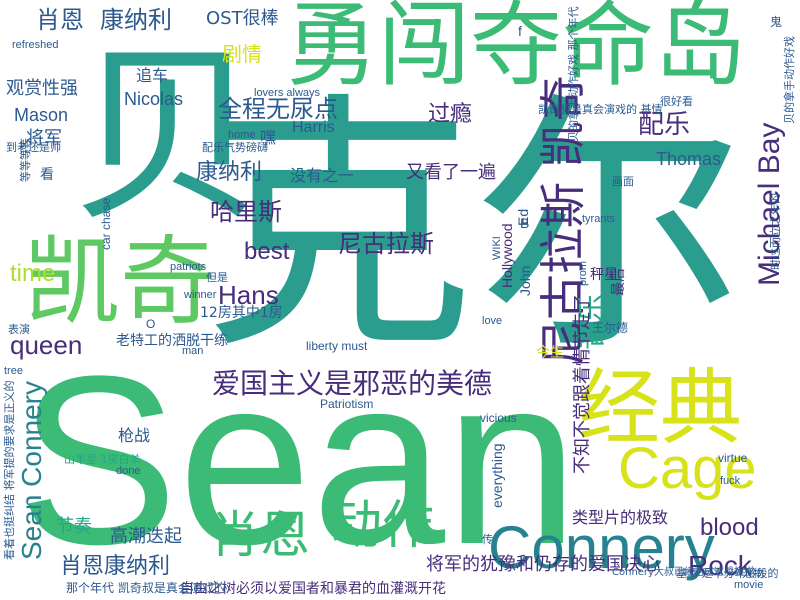 This screenshot has height=600, width=800. Describe the element at coordinates (154, 99) in the screenshot. I see `word: Nicolas` at that location.